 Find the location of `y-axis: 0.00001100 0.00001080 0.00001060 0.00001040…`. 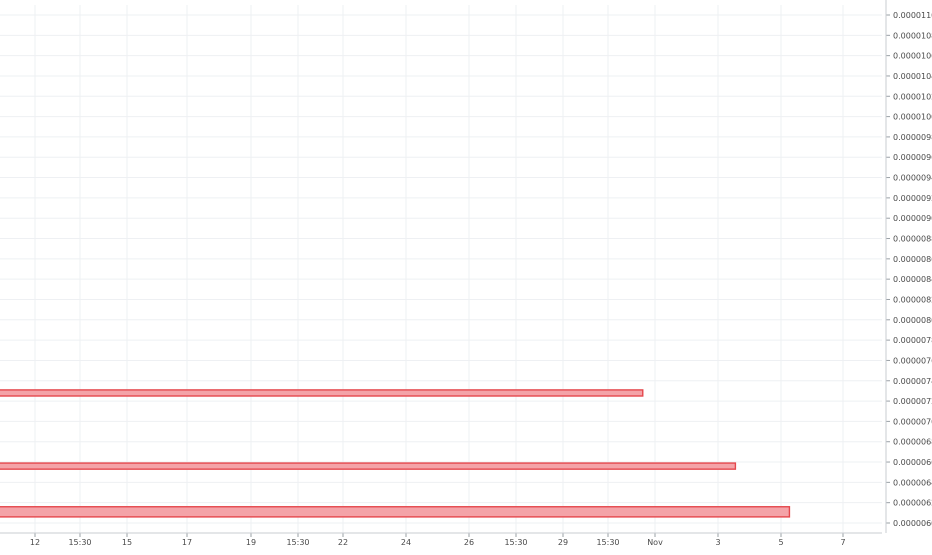

y-axis: 0.00001100 0.00001080 0.00001060 0.00001040… is located at coordinates (908, 266).